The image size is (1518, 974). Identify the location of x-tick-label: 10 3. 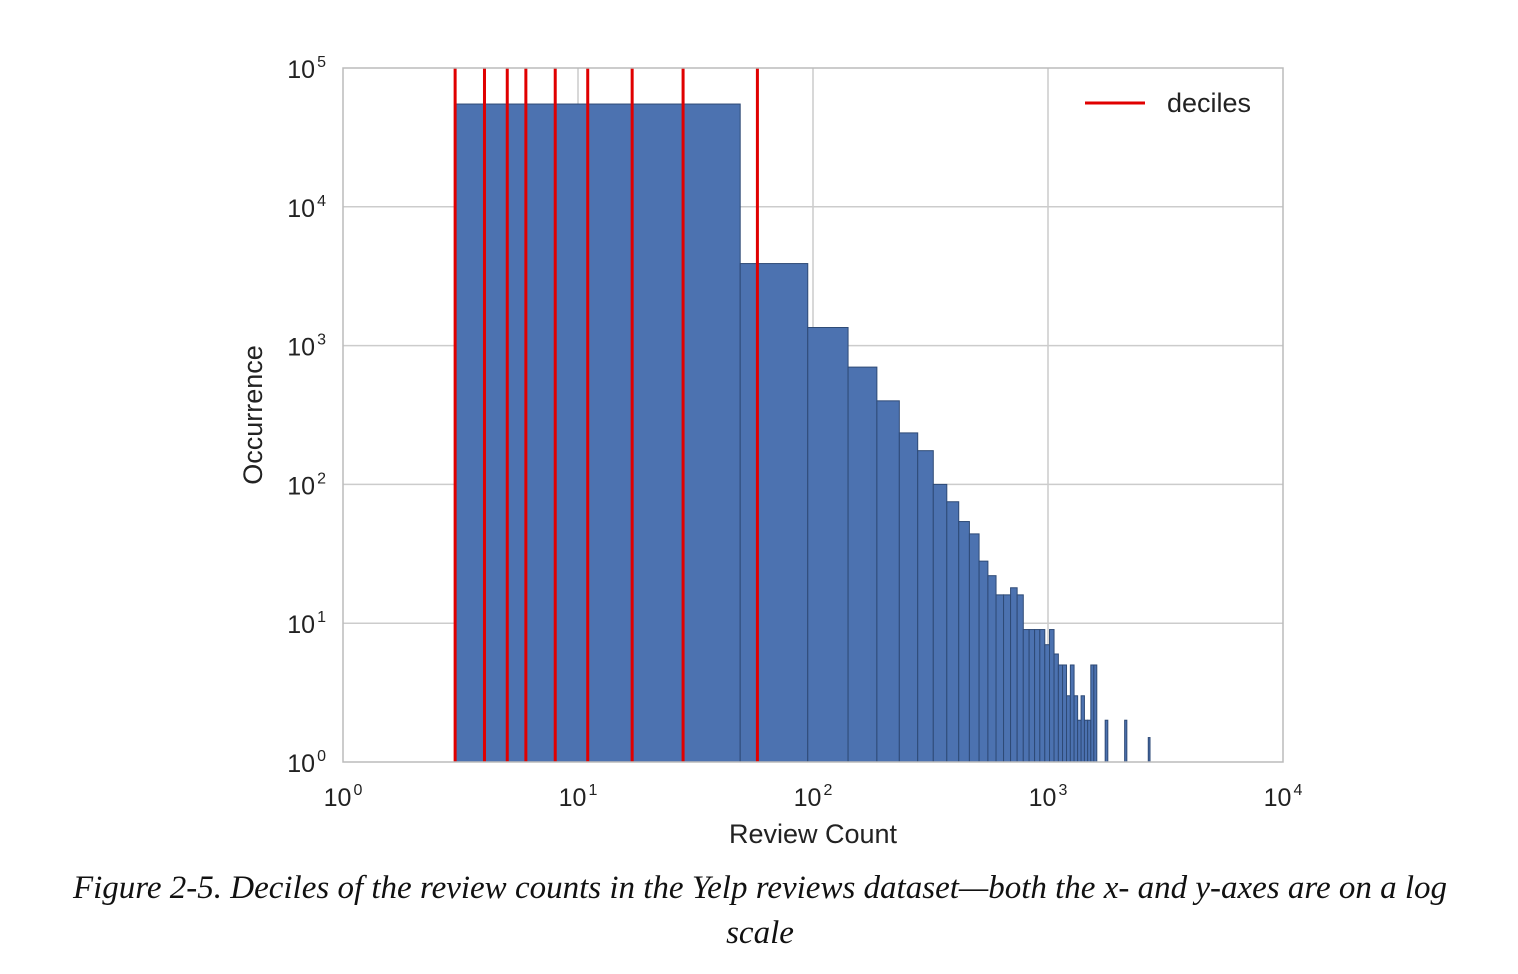
(1048, 797).